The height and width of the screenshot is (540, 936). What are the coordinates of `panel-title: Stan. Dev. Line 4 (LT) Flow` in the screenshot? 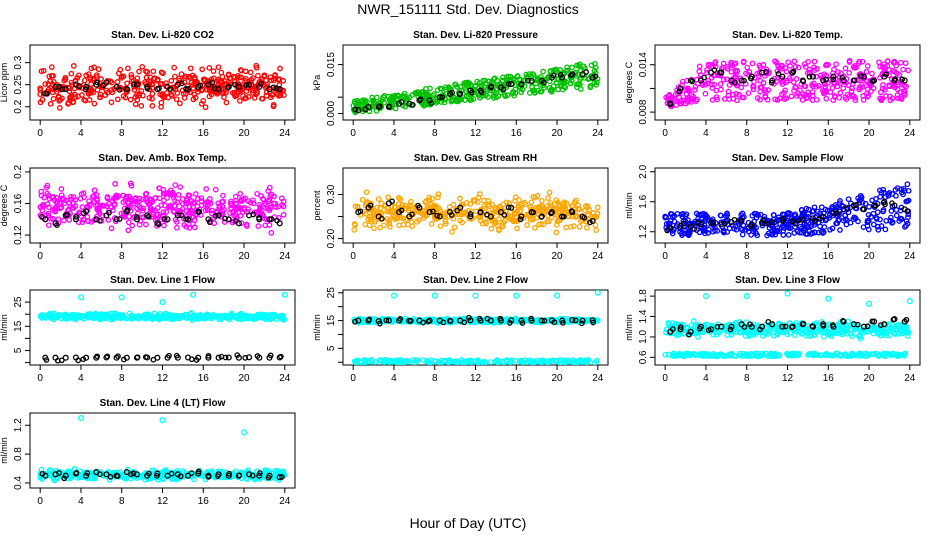 It's located at (163, 403).